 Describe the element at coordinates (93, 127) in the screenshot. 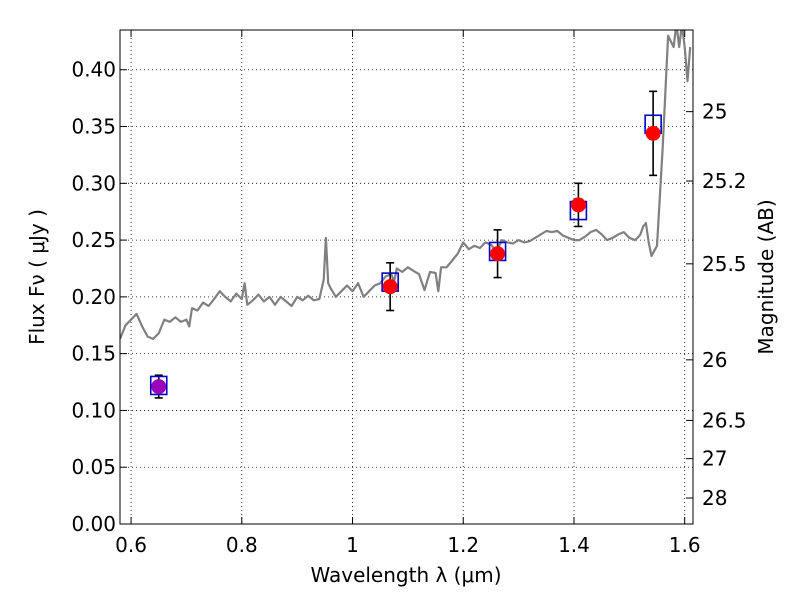

I see `y-tick-label: 0.35` at that location.